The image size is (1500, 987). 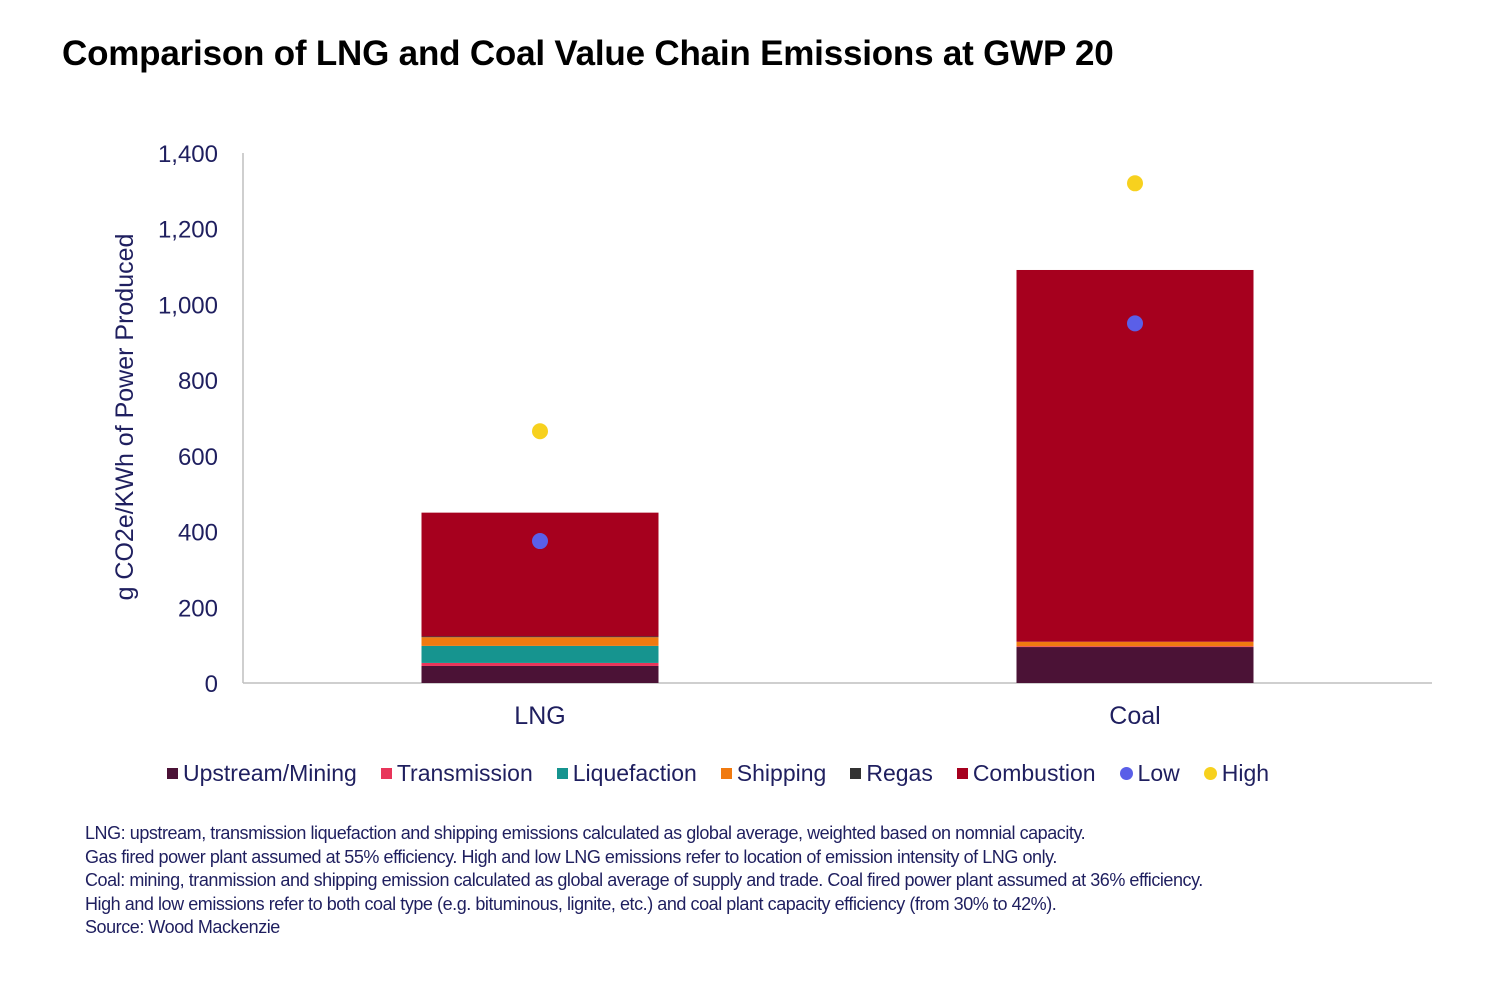 What do you see at coordinates (540, 637) in the screenshot?
I see `bar-lng-regas` at bounding box center [540, 637].